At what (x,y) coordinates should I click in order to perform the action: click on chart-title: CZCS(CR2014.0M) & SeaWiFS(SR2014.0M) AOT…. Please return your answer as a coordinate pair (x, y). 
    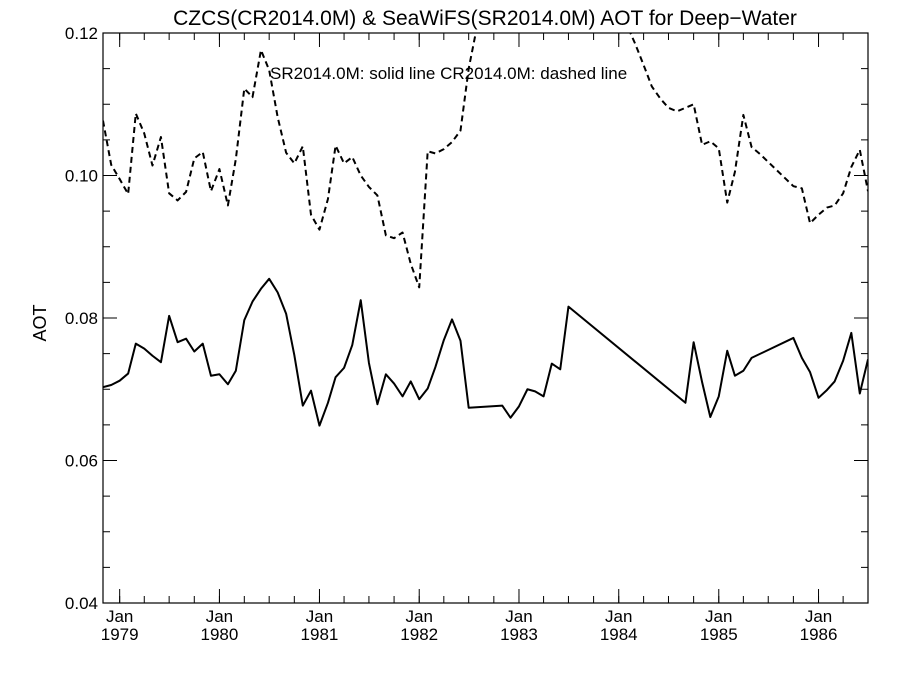
    Looking at the image, I should click on (485, 18).